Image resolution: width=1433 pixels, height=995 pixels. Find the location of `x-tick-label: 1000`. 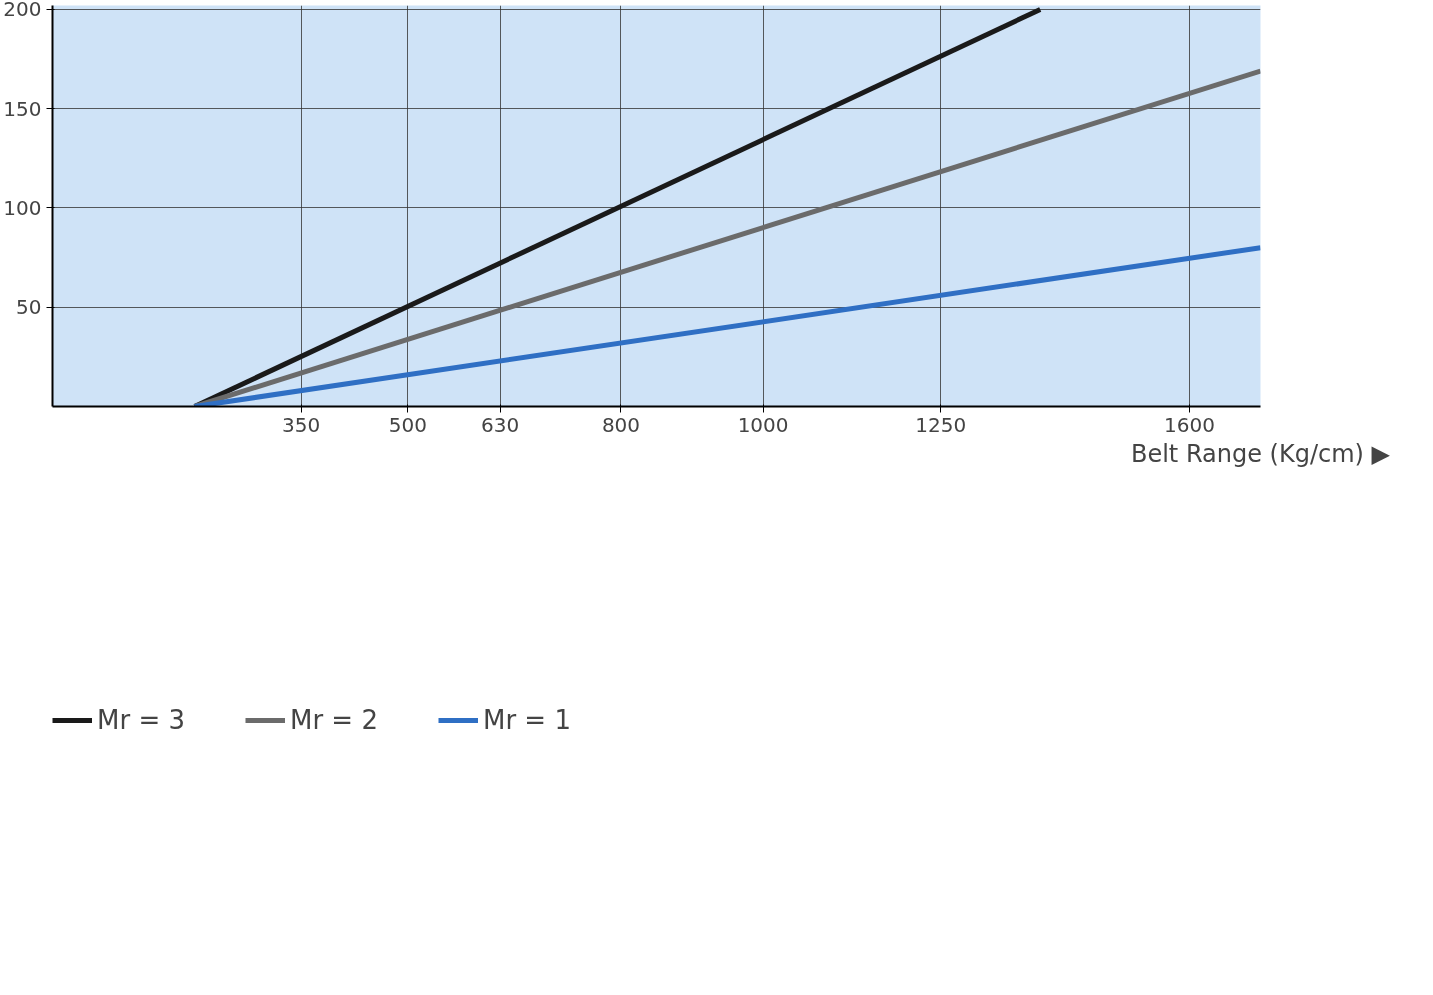

x-tick-label: 1000 is located at coordinates (763, 424).